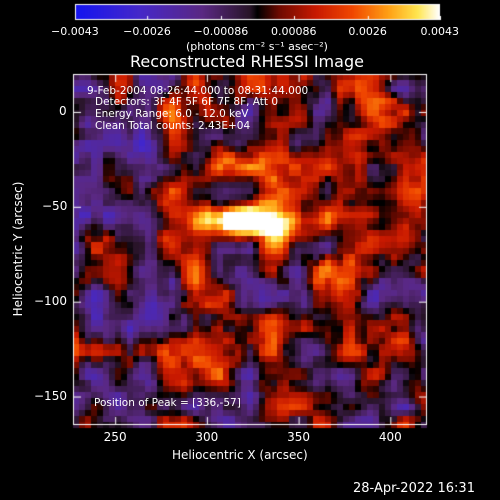 Image resolution: width=500 pixels, height=500 pixels. What do you see at coordinates (440, 31) in the screenshot?
I see `colorbar-tick-label: 0.0043` at bounding box center [440, 31].